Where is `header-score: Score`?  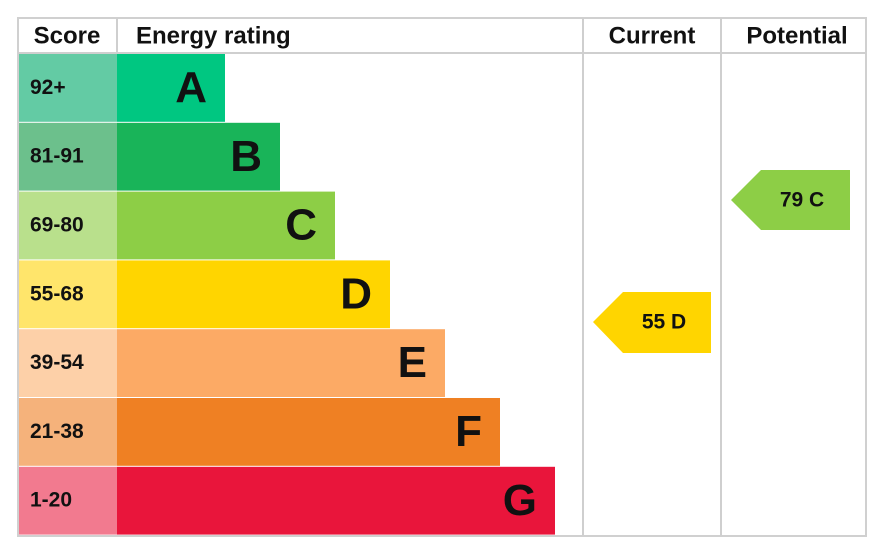
header-score: Score is located at coordinates (67, 35).